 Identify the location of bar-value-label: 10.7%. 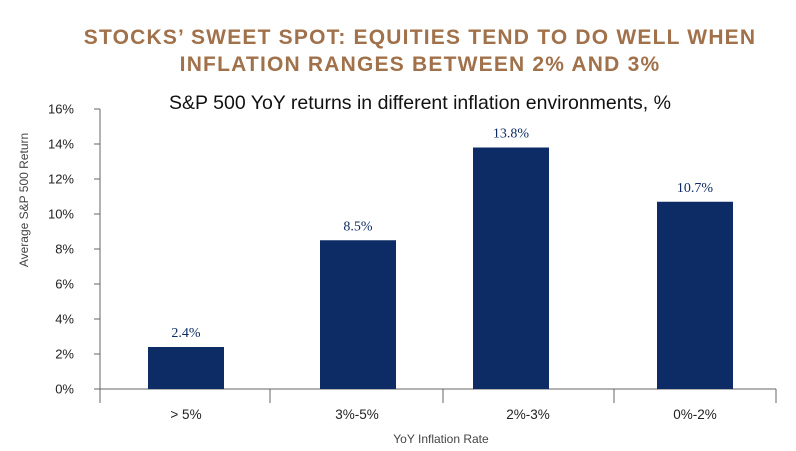
(695, 188).